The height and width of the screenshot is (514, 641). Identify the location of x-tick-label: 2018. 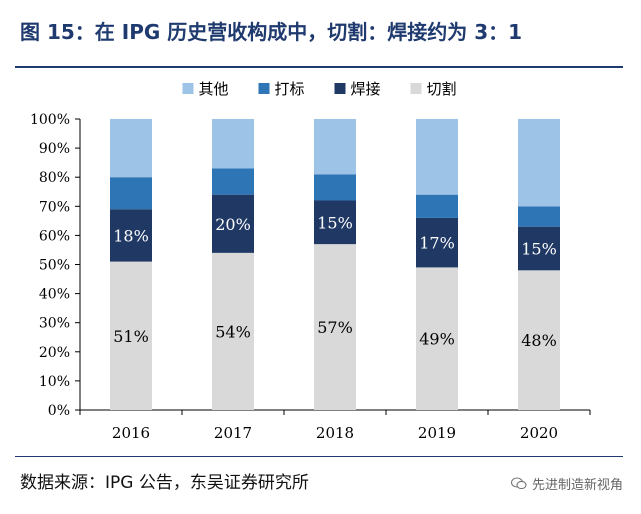
(335, 433).